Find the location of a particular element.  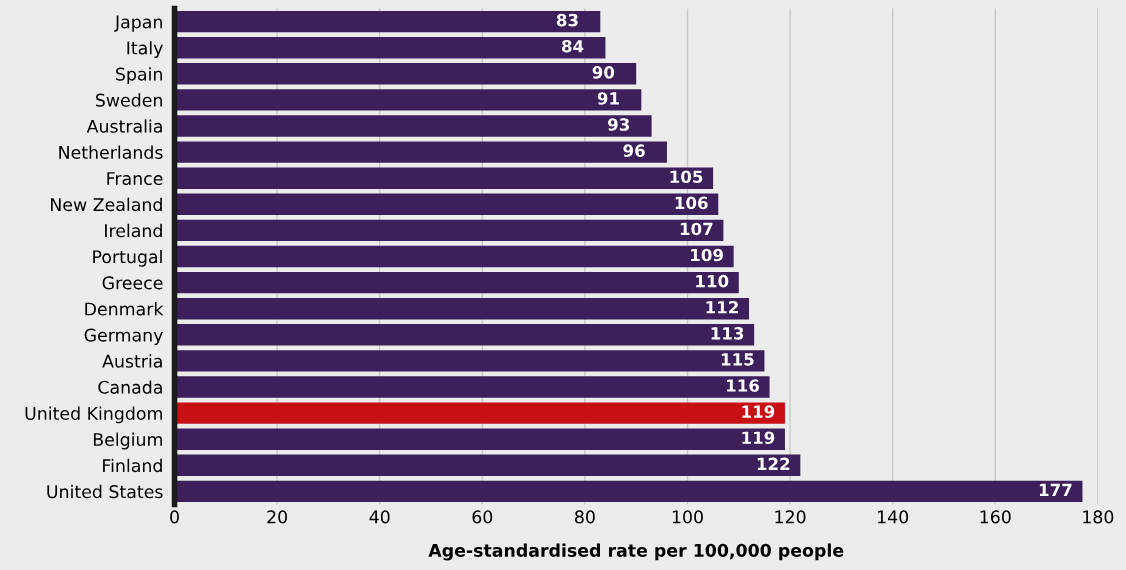

data-label: 83 is located at coordinates (567, 20).